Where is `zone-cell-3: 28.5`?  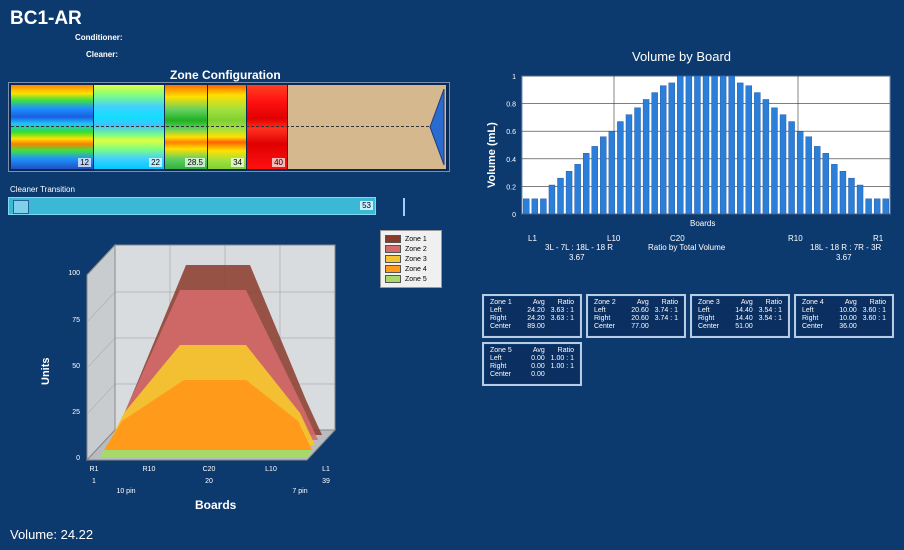
zone-cell-3: 28.5 is located at coordinates (186, 127).